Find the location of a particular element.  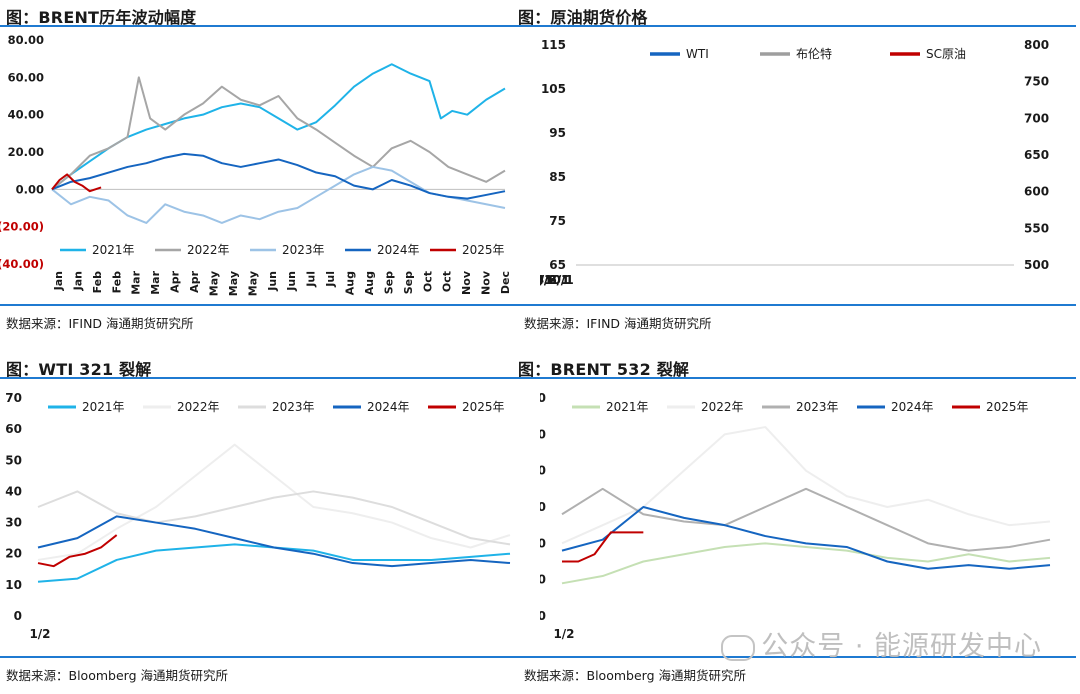

brent-volatility-title: 图：BRENT历年波动幅度 is located at coordinates (101, 17).